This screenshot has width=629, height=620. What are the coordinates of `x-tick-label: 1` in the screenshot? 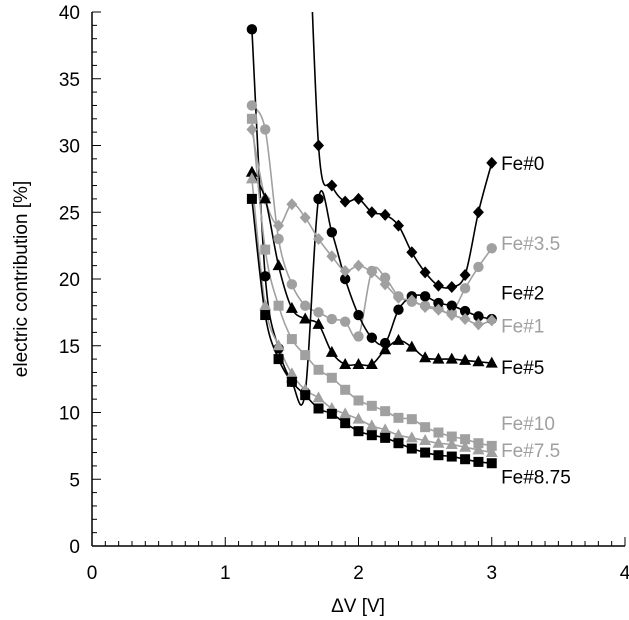 It's located at (225, 573).